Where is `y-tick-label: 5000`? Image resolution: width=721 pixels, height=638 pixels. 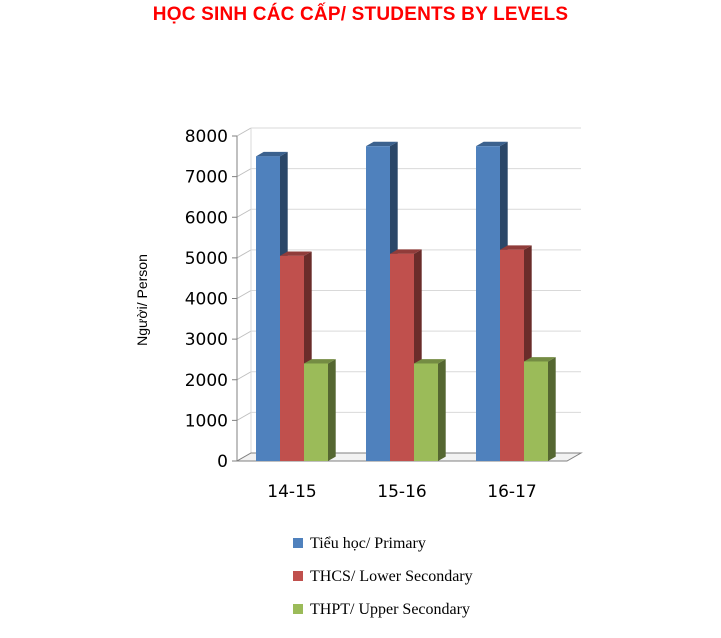 y-tick-label: 5000 is located at coordinates (206, 259).